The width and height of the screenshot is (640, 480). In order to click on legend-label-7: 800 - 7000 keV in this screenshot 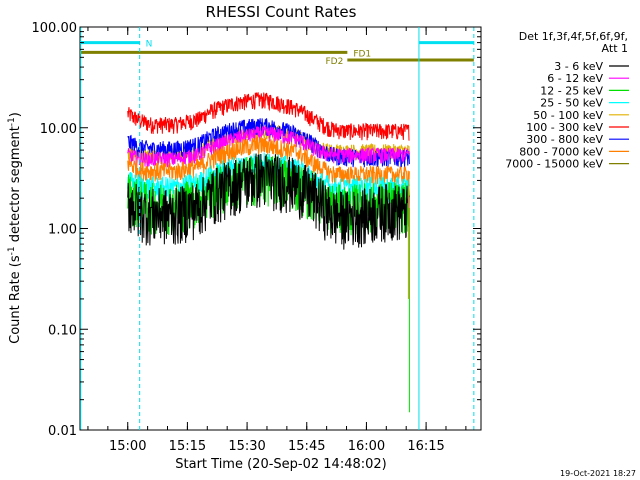, I will do `click(561, 151)`.